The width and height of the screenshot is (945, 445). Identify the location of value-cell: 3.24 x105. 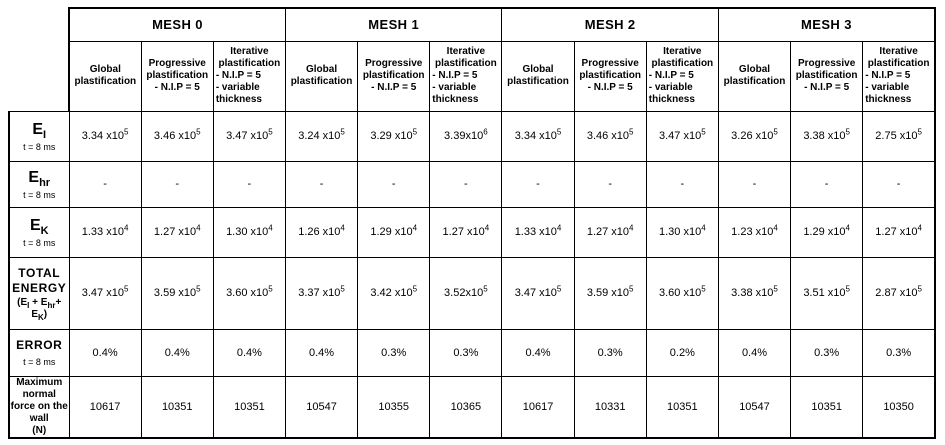
(321, 136).